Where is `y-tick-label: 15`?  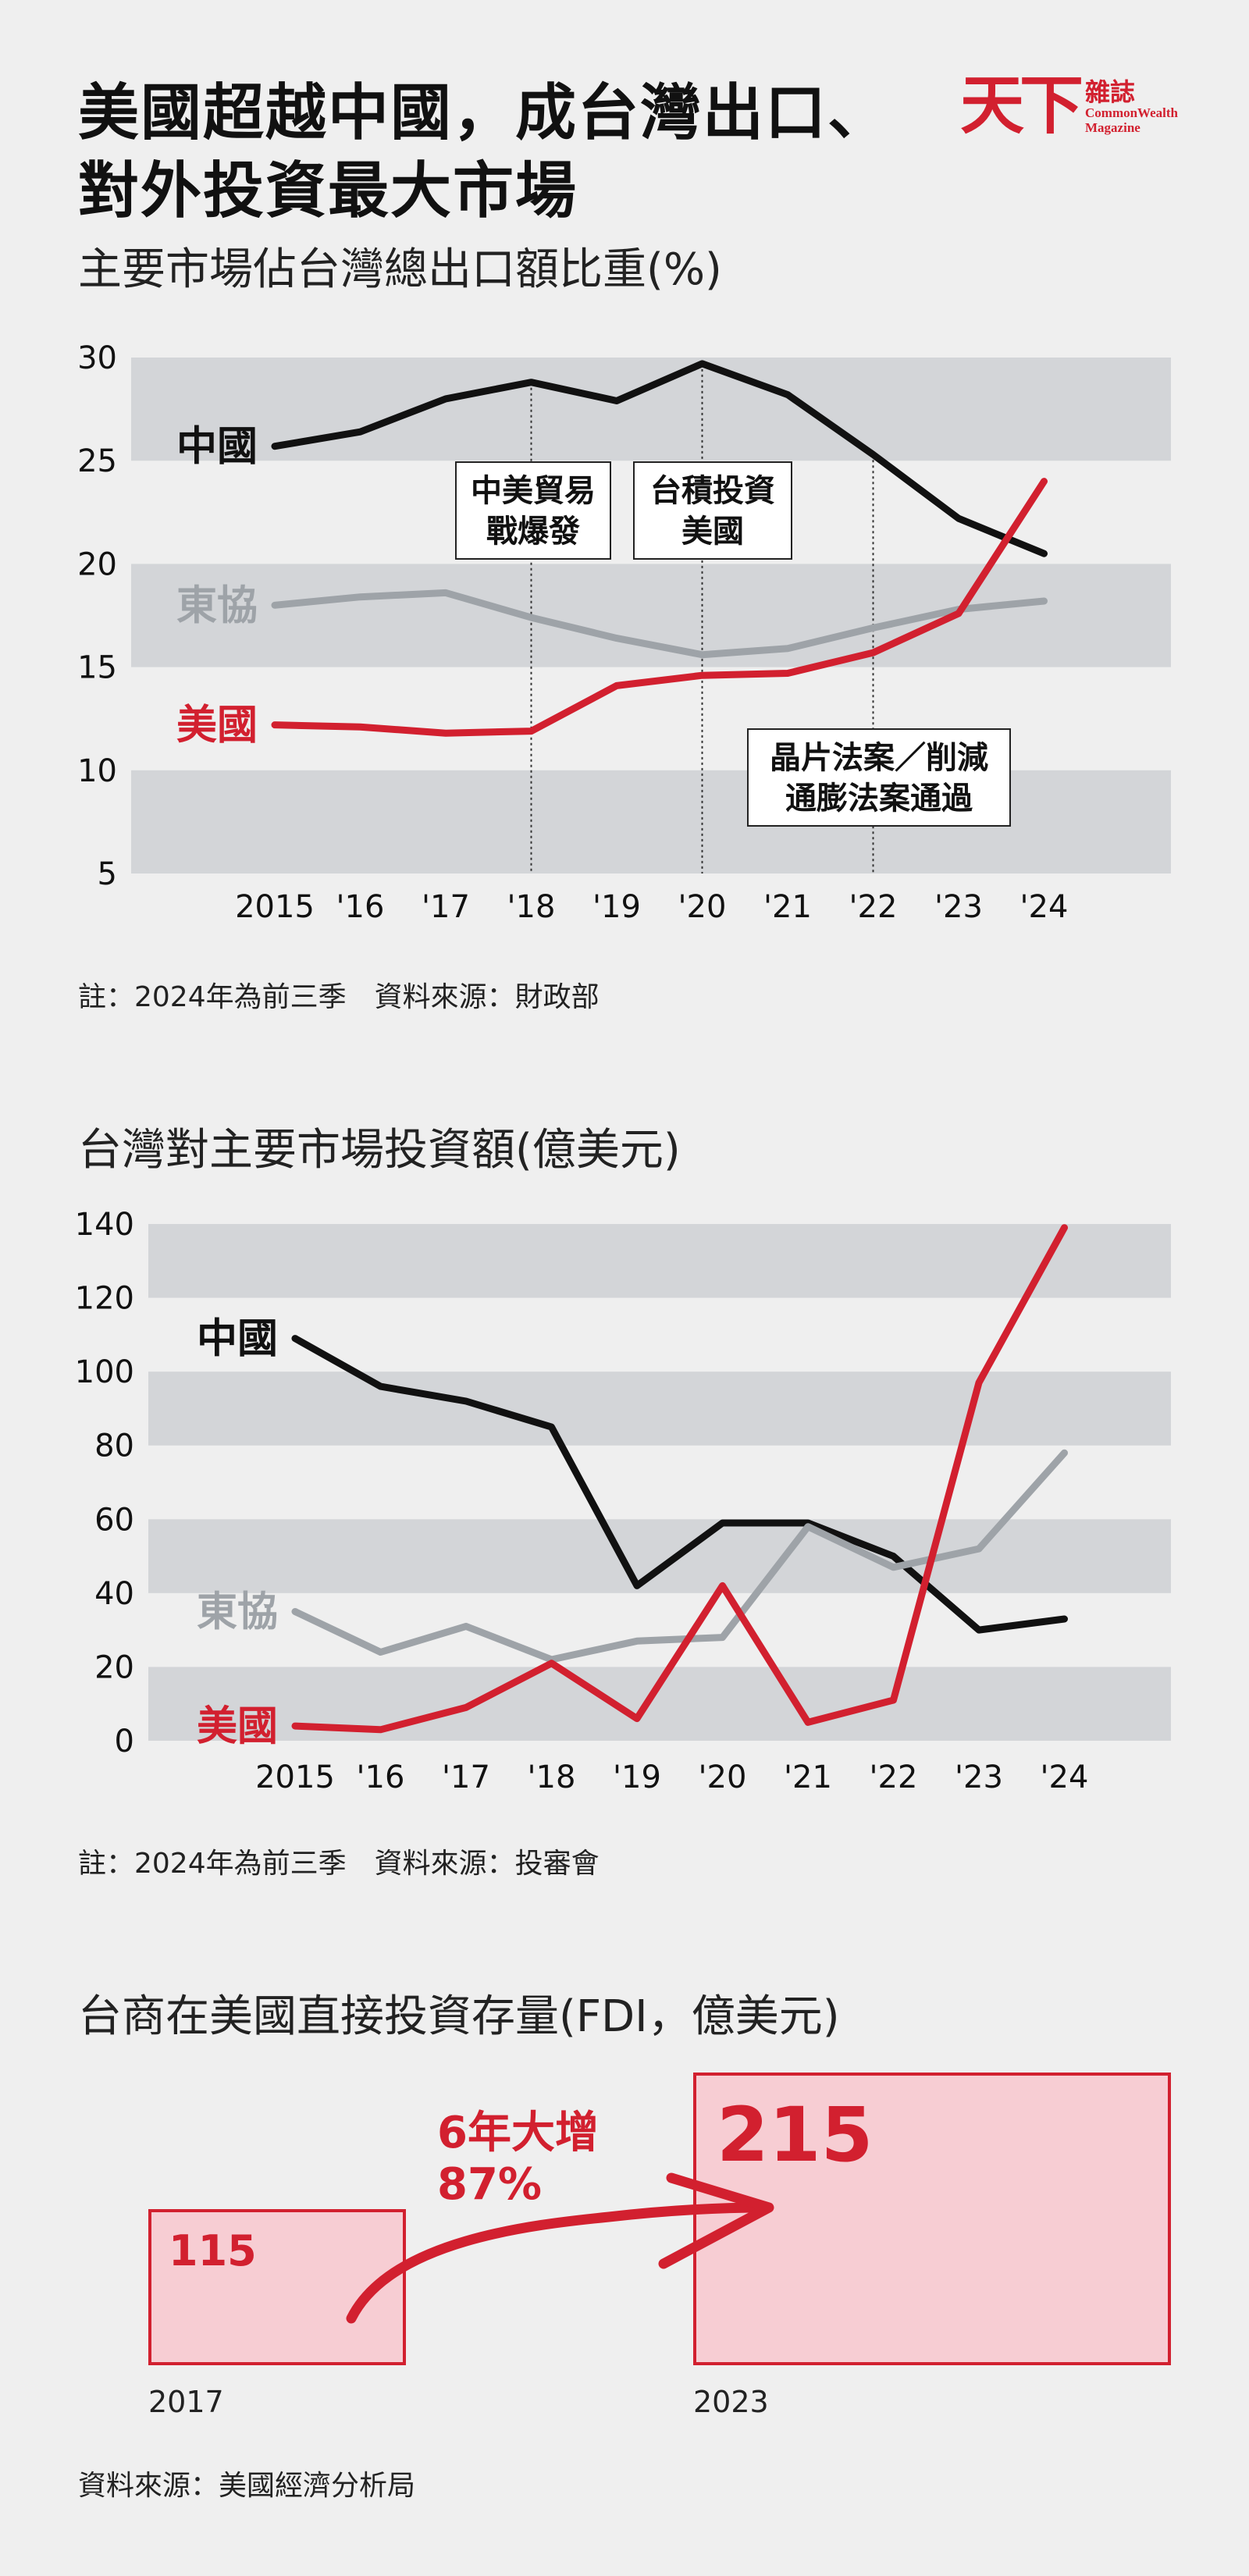
y-tick-label: 15 is located at coordinates (97, 668).